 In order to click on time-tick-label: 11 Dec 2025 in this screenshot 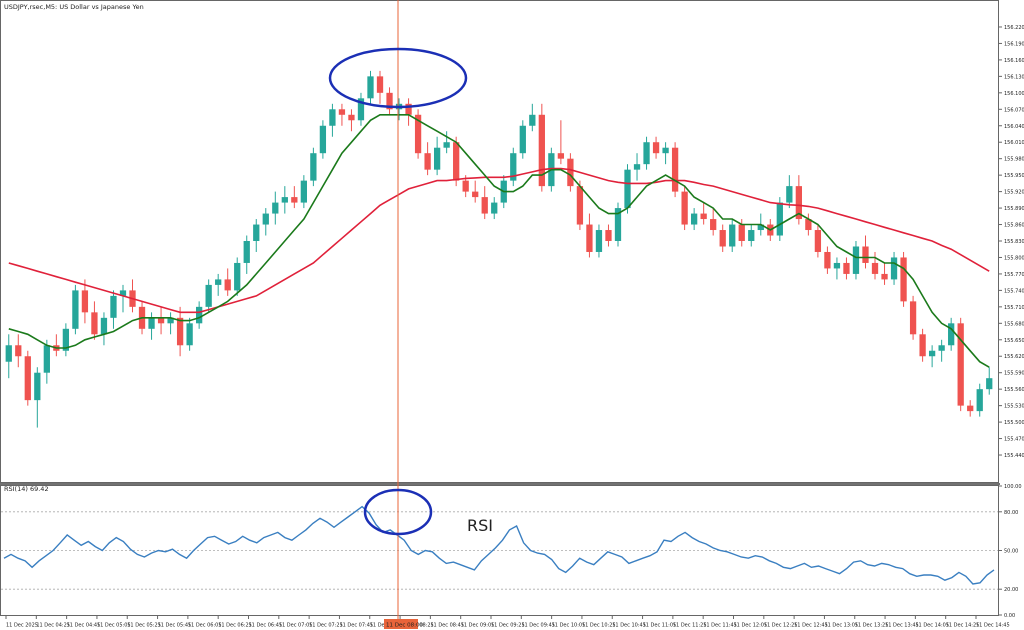, I will do `click(22, 626)`.